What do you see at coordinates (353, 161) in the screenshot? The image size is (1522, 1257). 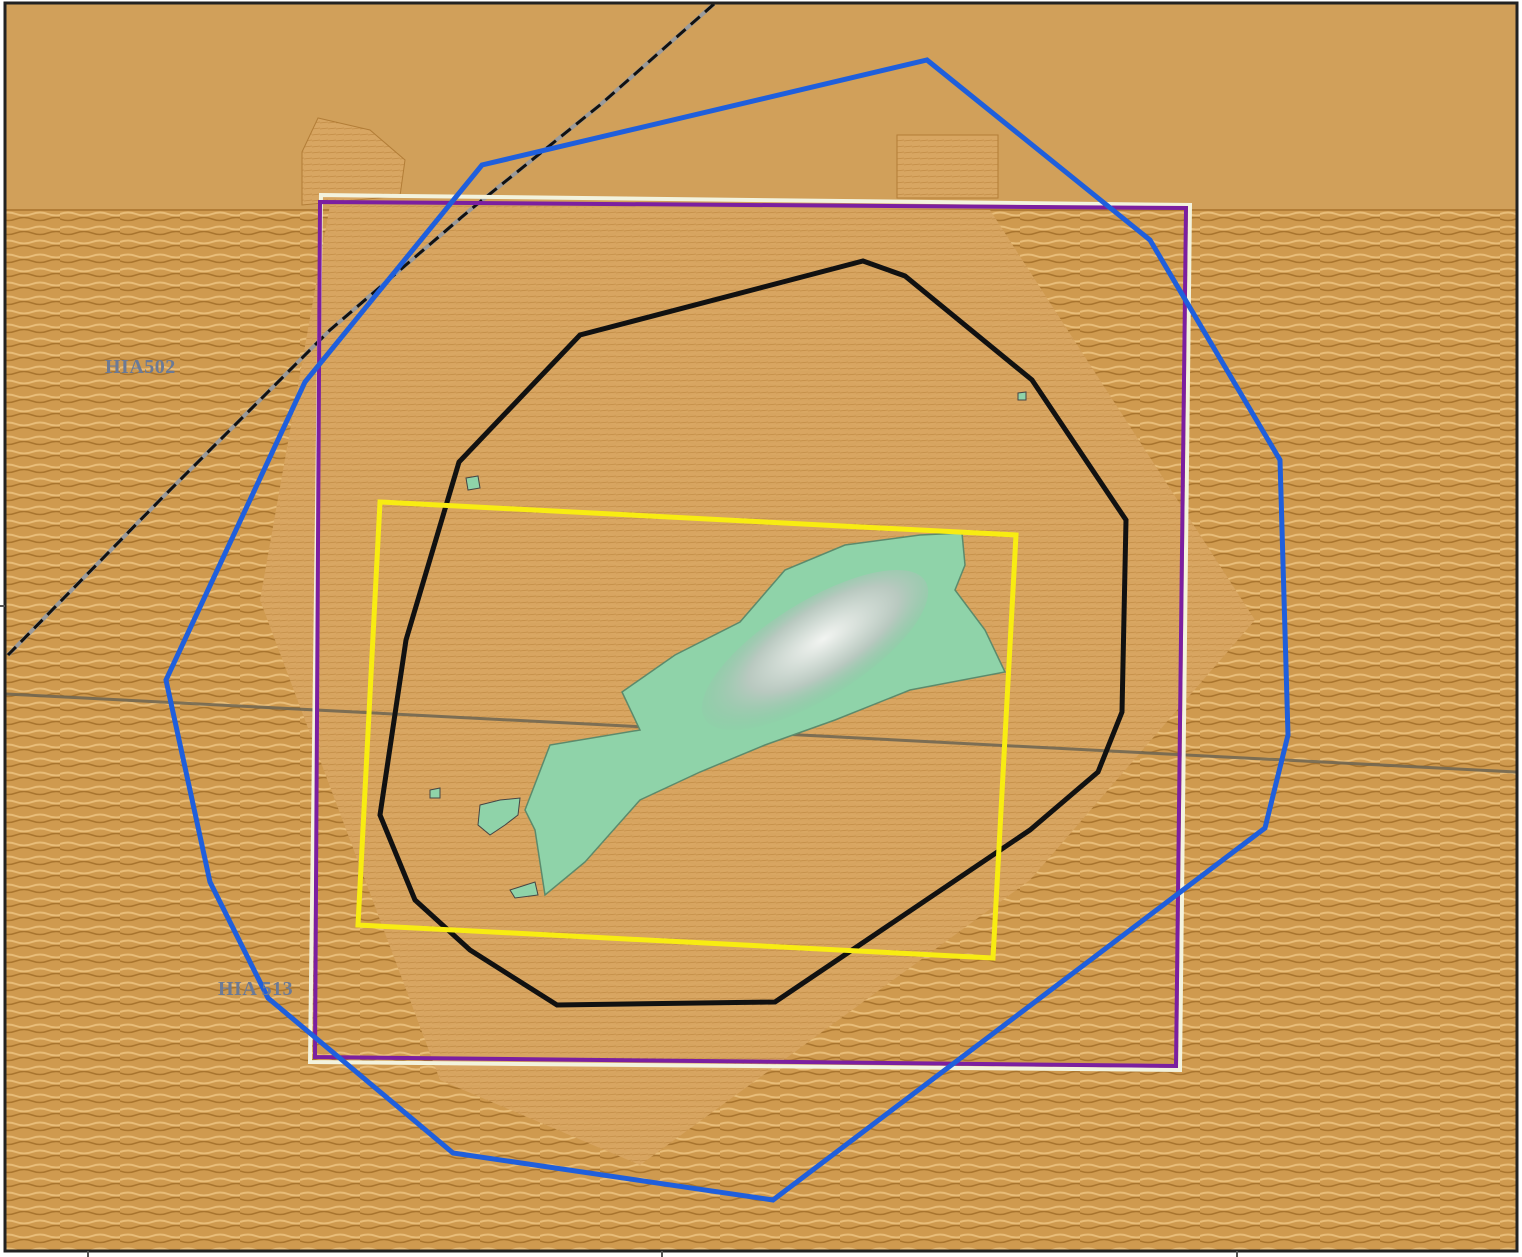 I see `survey-patch-left` at bounding box center [353, 161].